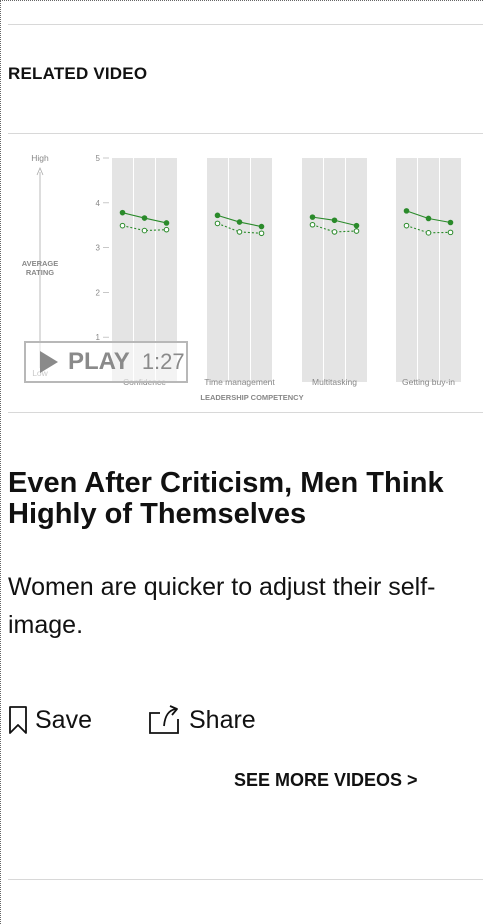  What do you see at coordinates (78, 73) in the screenshot?
I see `section-label: RELATED VIDEO` at bounding box center [78, 73].